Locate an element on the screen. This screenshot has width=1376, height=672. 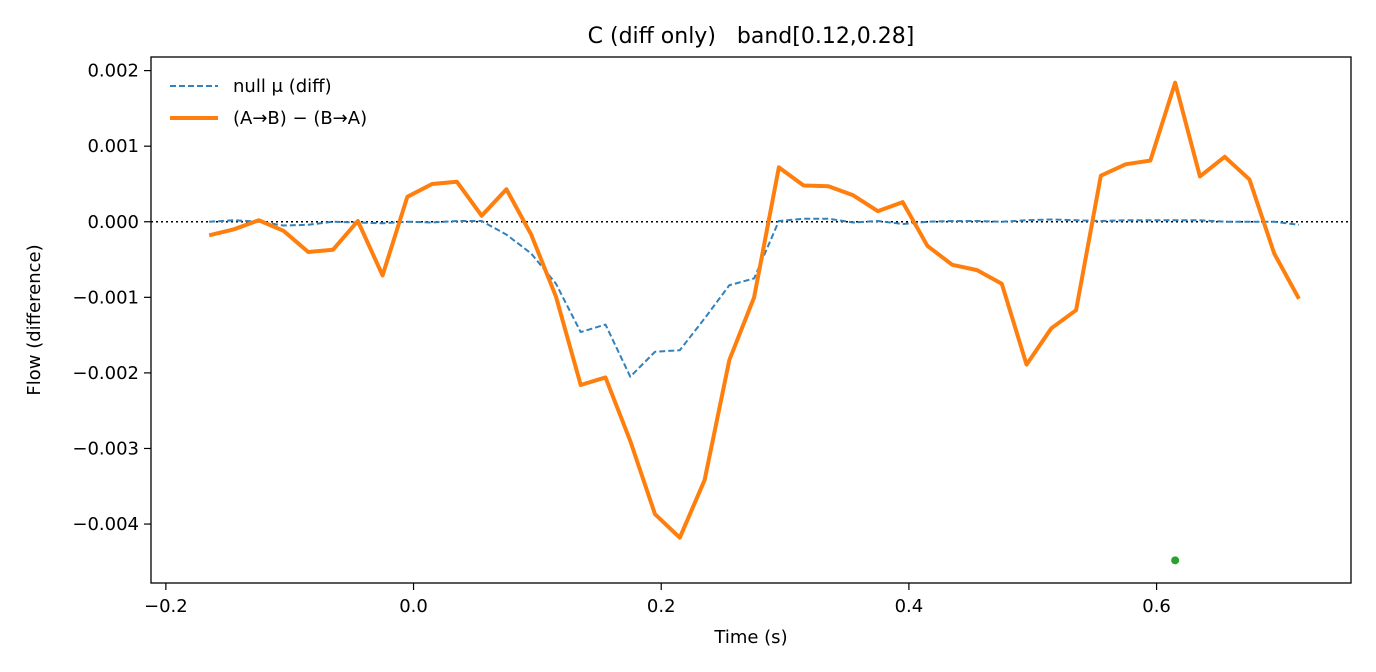
x-tick-label: 0.6 is located at coordinates (1156, 606).